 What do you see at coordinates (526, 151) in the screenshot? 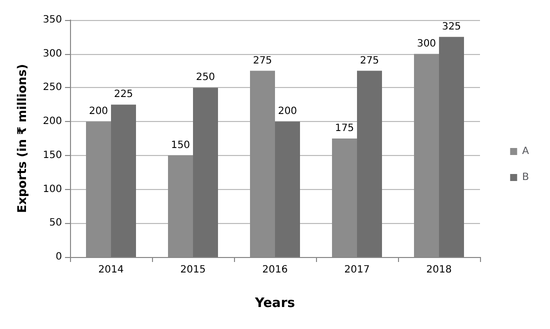
I see `legend-label: A` at bounding box center [526, 151].